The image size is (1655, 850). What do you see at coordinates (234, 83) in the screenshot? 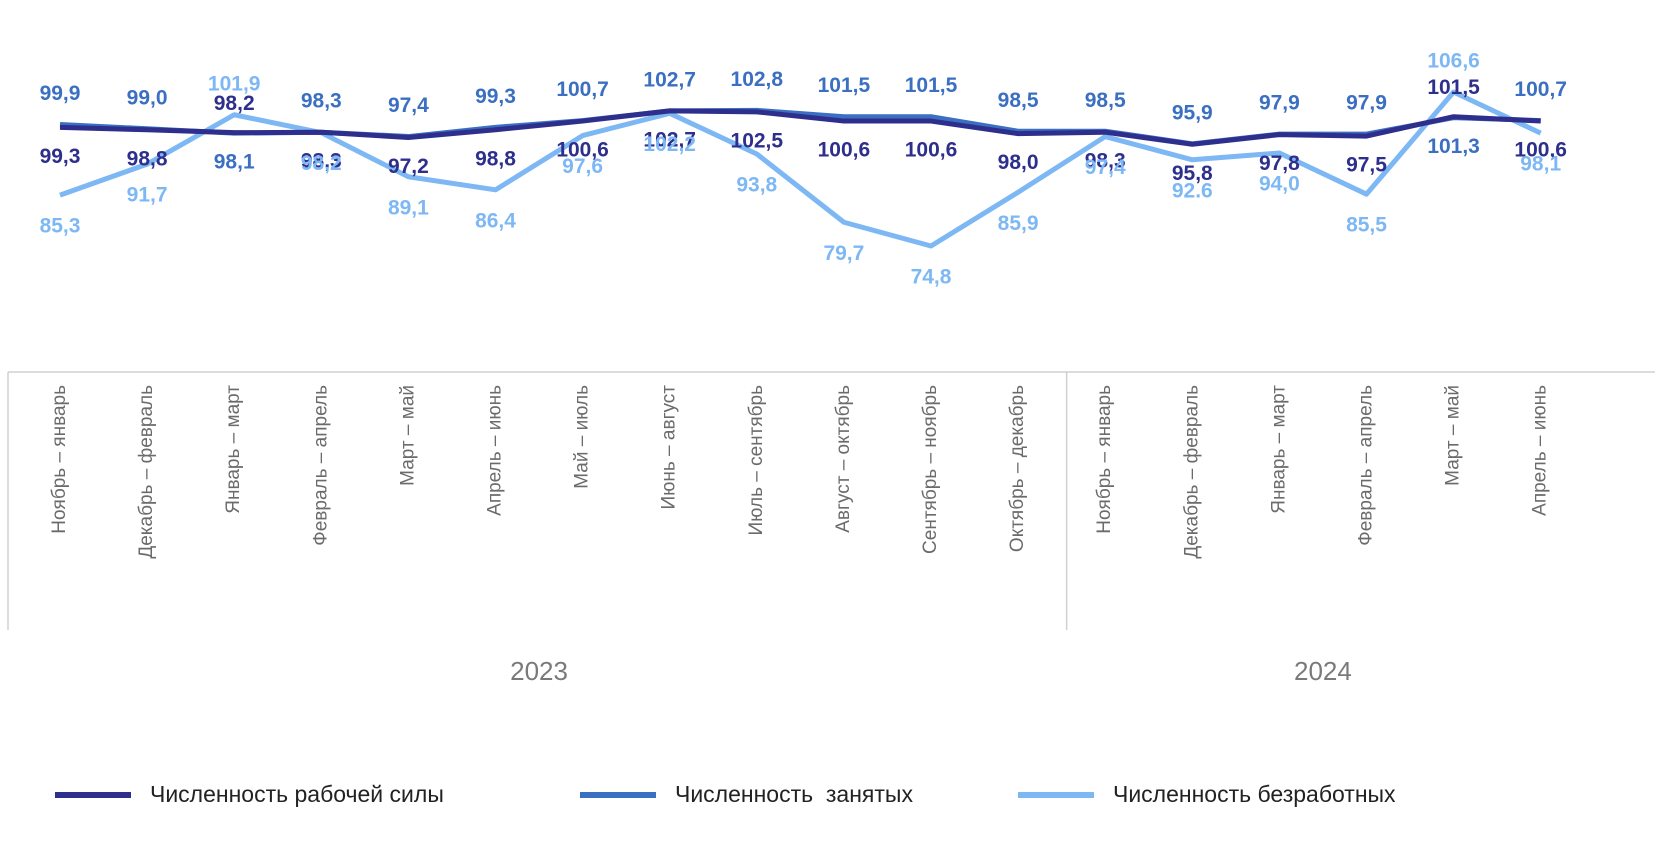
I see `data-label: 101,9` at bounding box center [234, 83].